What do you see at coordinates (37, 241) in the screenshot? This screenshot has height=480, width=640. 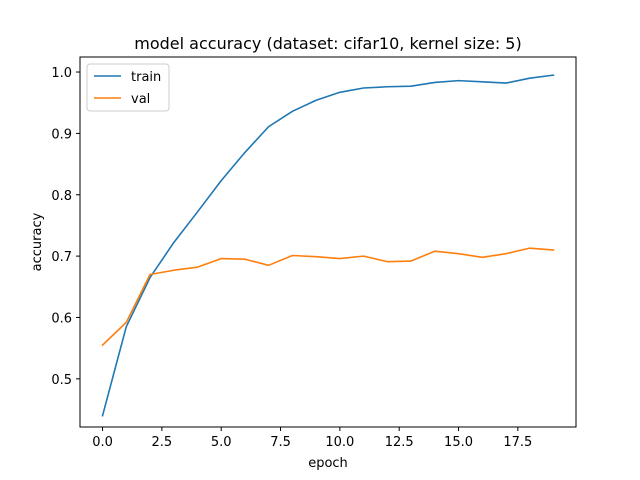 I see `y-axis-label: accuracy` at bounding box center [37, 241].